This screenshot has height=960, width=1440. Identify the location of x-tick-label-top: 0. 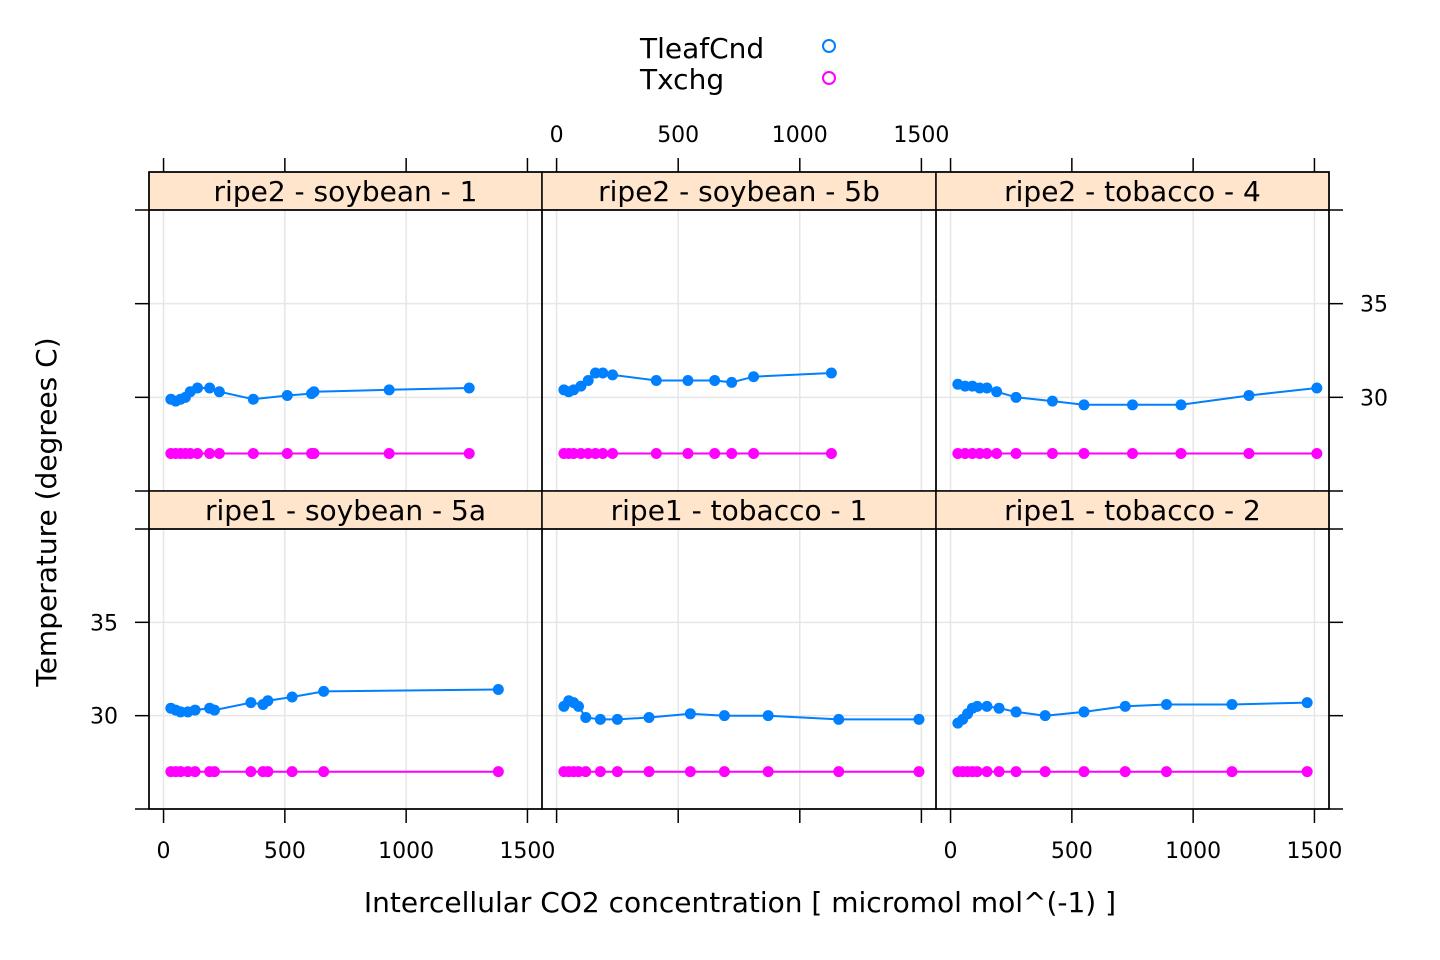
(557, 135).